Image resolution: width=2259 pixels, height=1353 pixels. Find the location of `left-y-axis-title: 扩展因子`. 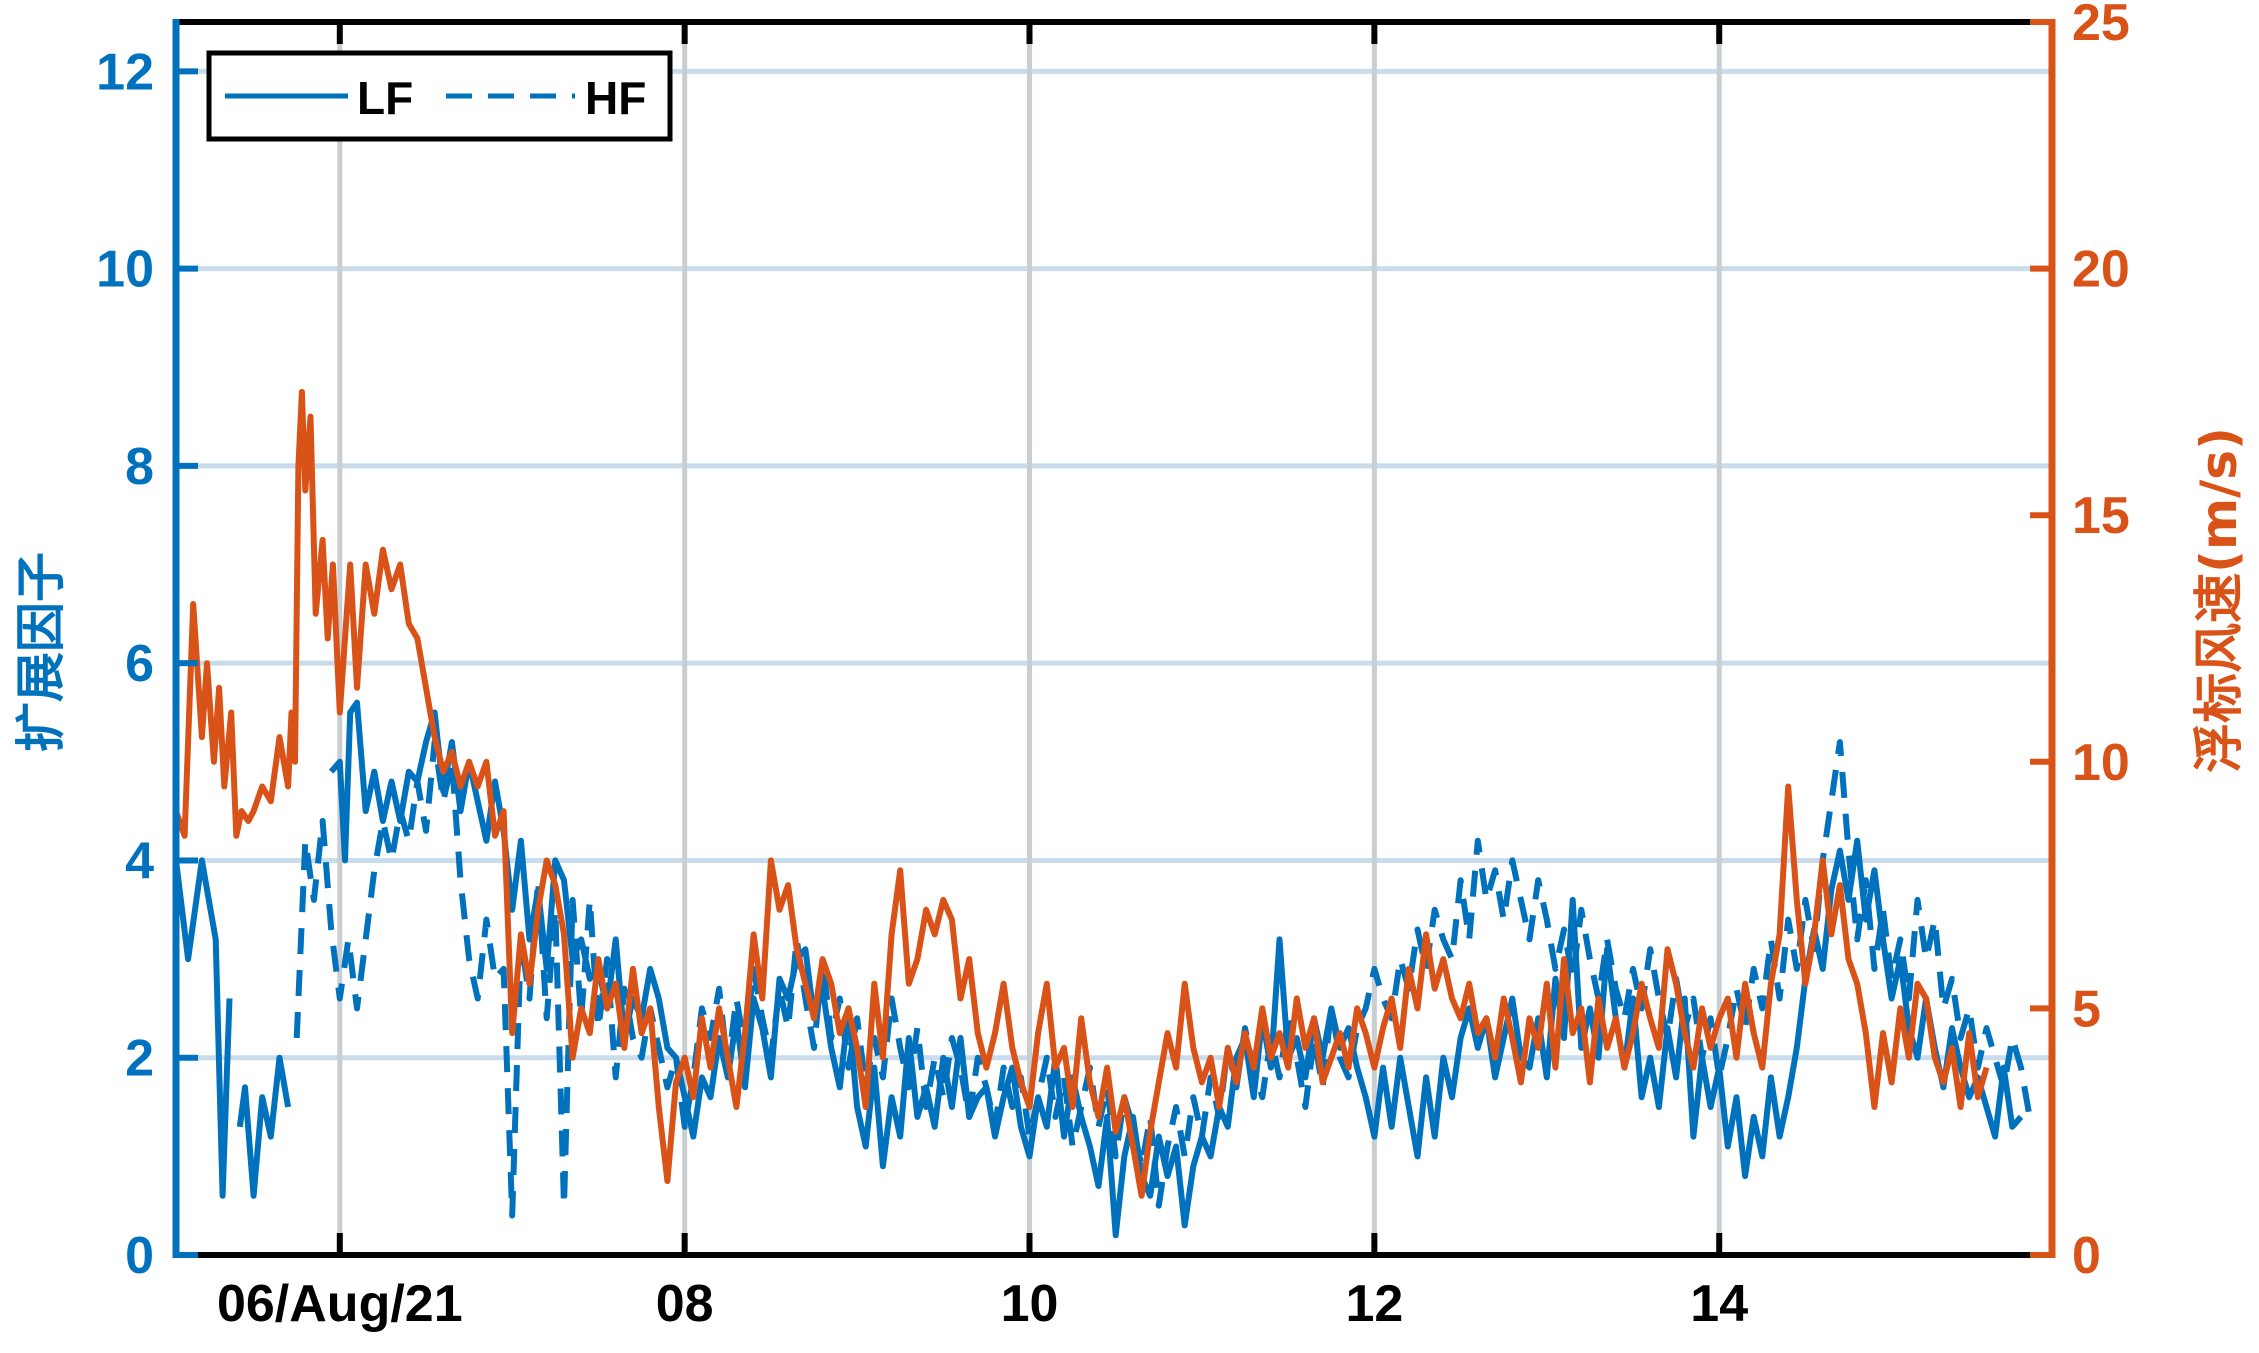

left-y-axis-title: 扩展因子 is located at coordinates (41, 652).